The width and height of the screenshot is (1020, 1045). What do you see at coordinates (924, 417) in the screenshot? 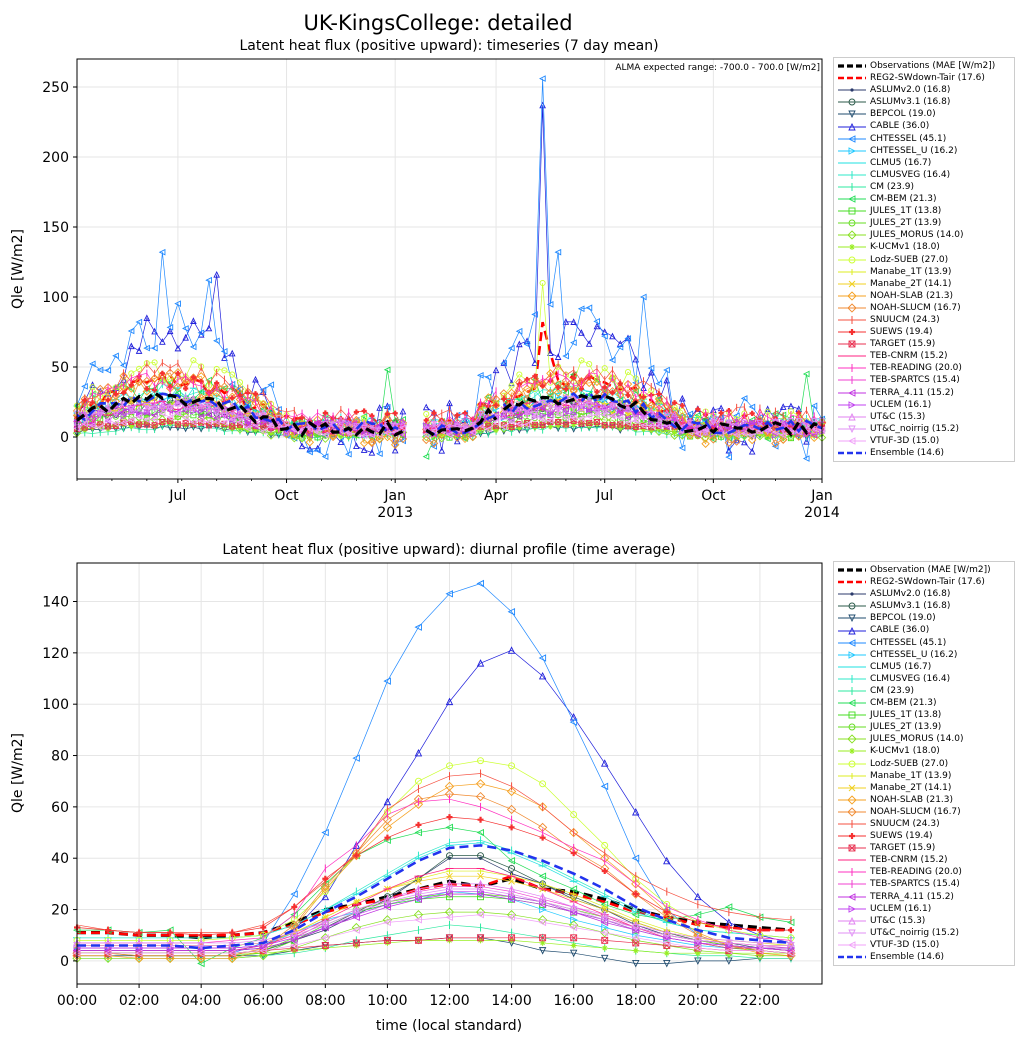
I see `legend-item: UT&C (15.3)` at bounding box center [924, 417].